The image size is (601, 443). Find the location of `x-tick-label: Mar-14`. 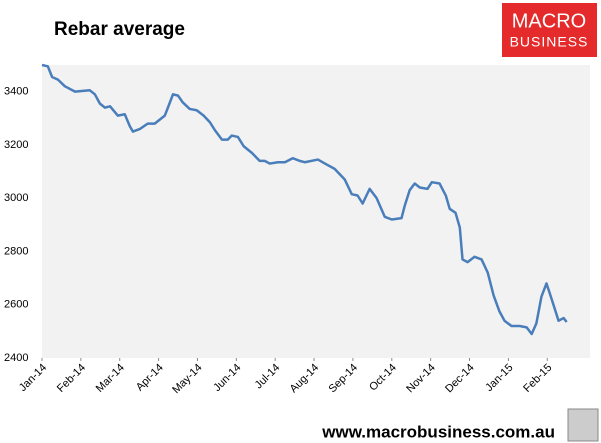

x-tick-label: Mar-14 is located at coordinates (110, 378).